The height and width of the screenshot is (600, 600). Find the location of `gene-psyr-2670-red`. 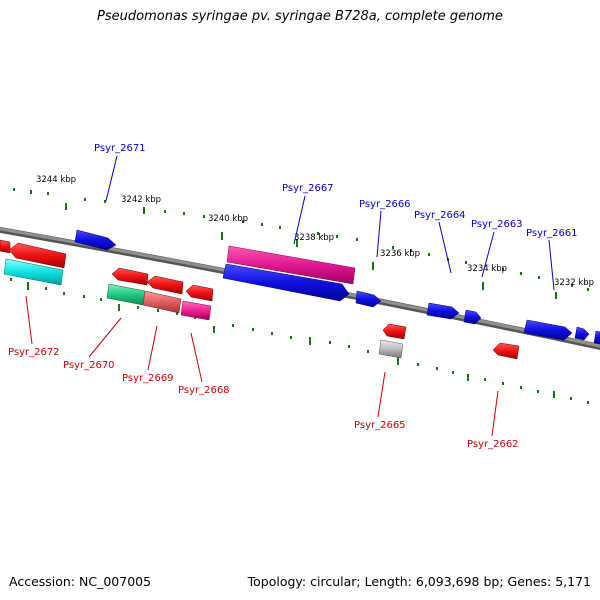

gene-psyr-2670-red is located at coordinates (130, 276).